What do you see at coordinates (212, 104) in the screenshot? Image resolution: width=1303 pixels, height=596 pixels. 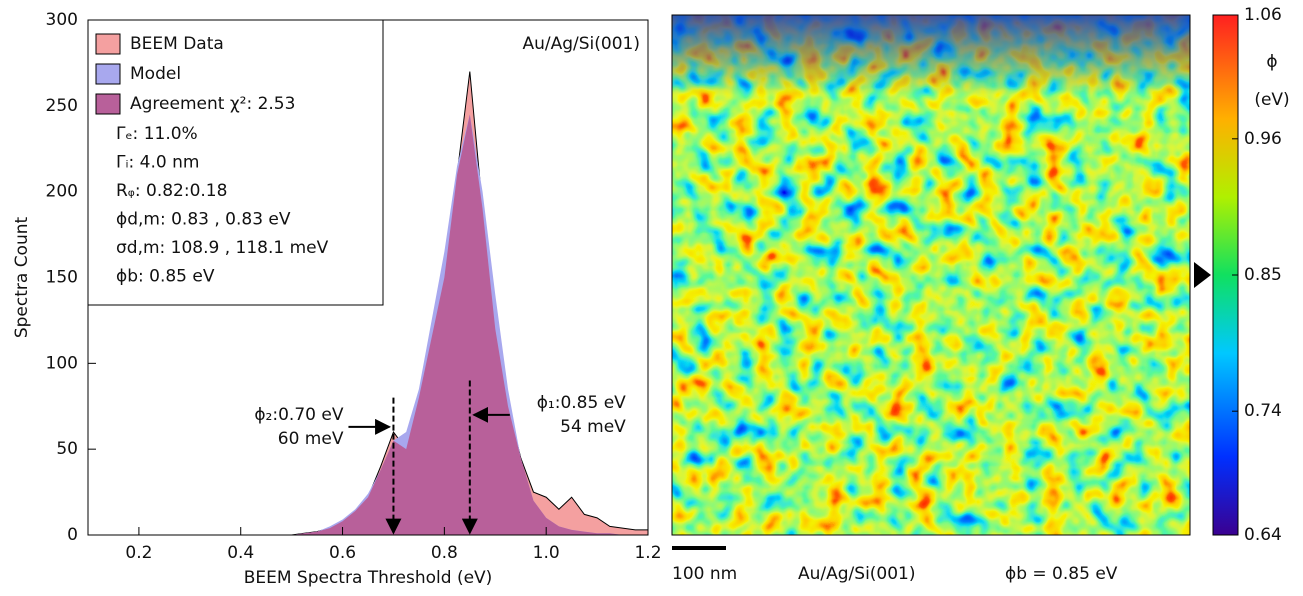 I see `legend-label: Agreement χ²: 2.53` at bounding box center [212, 104].